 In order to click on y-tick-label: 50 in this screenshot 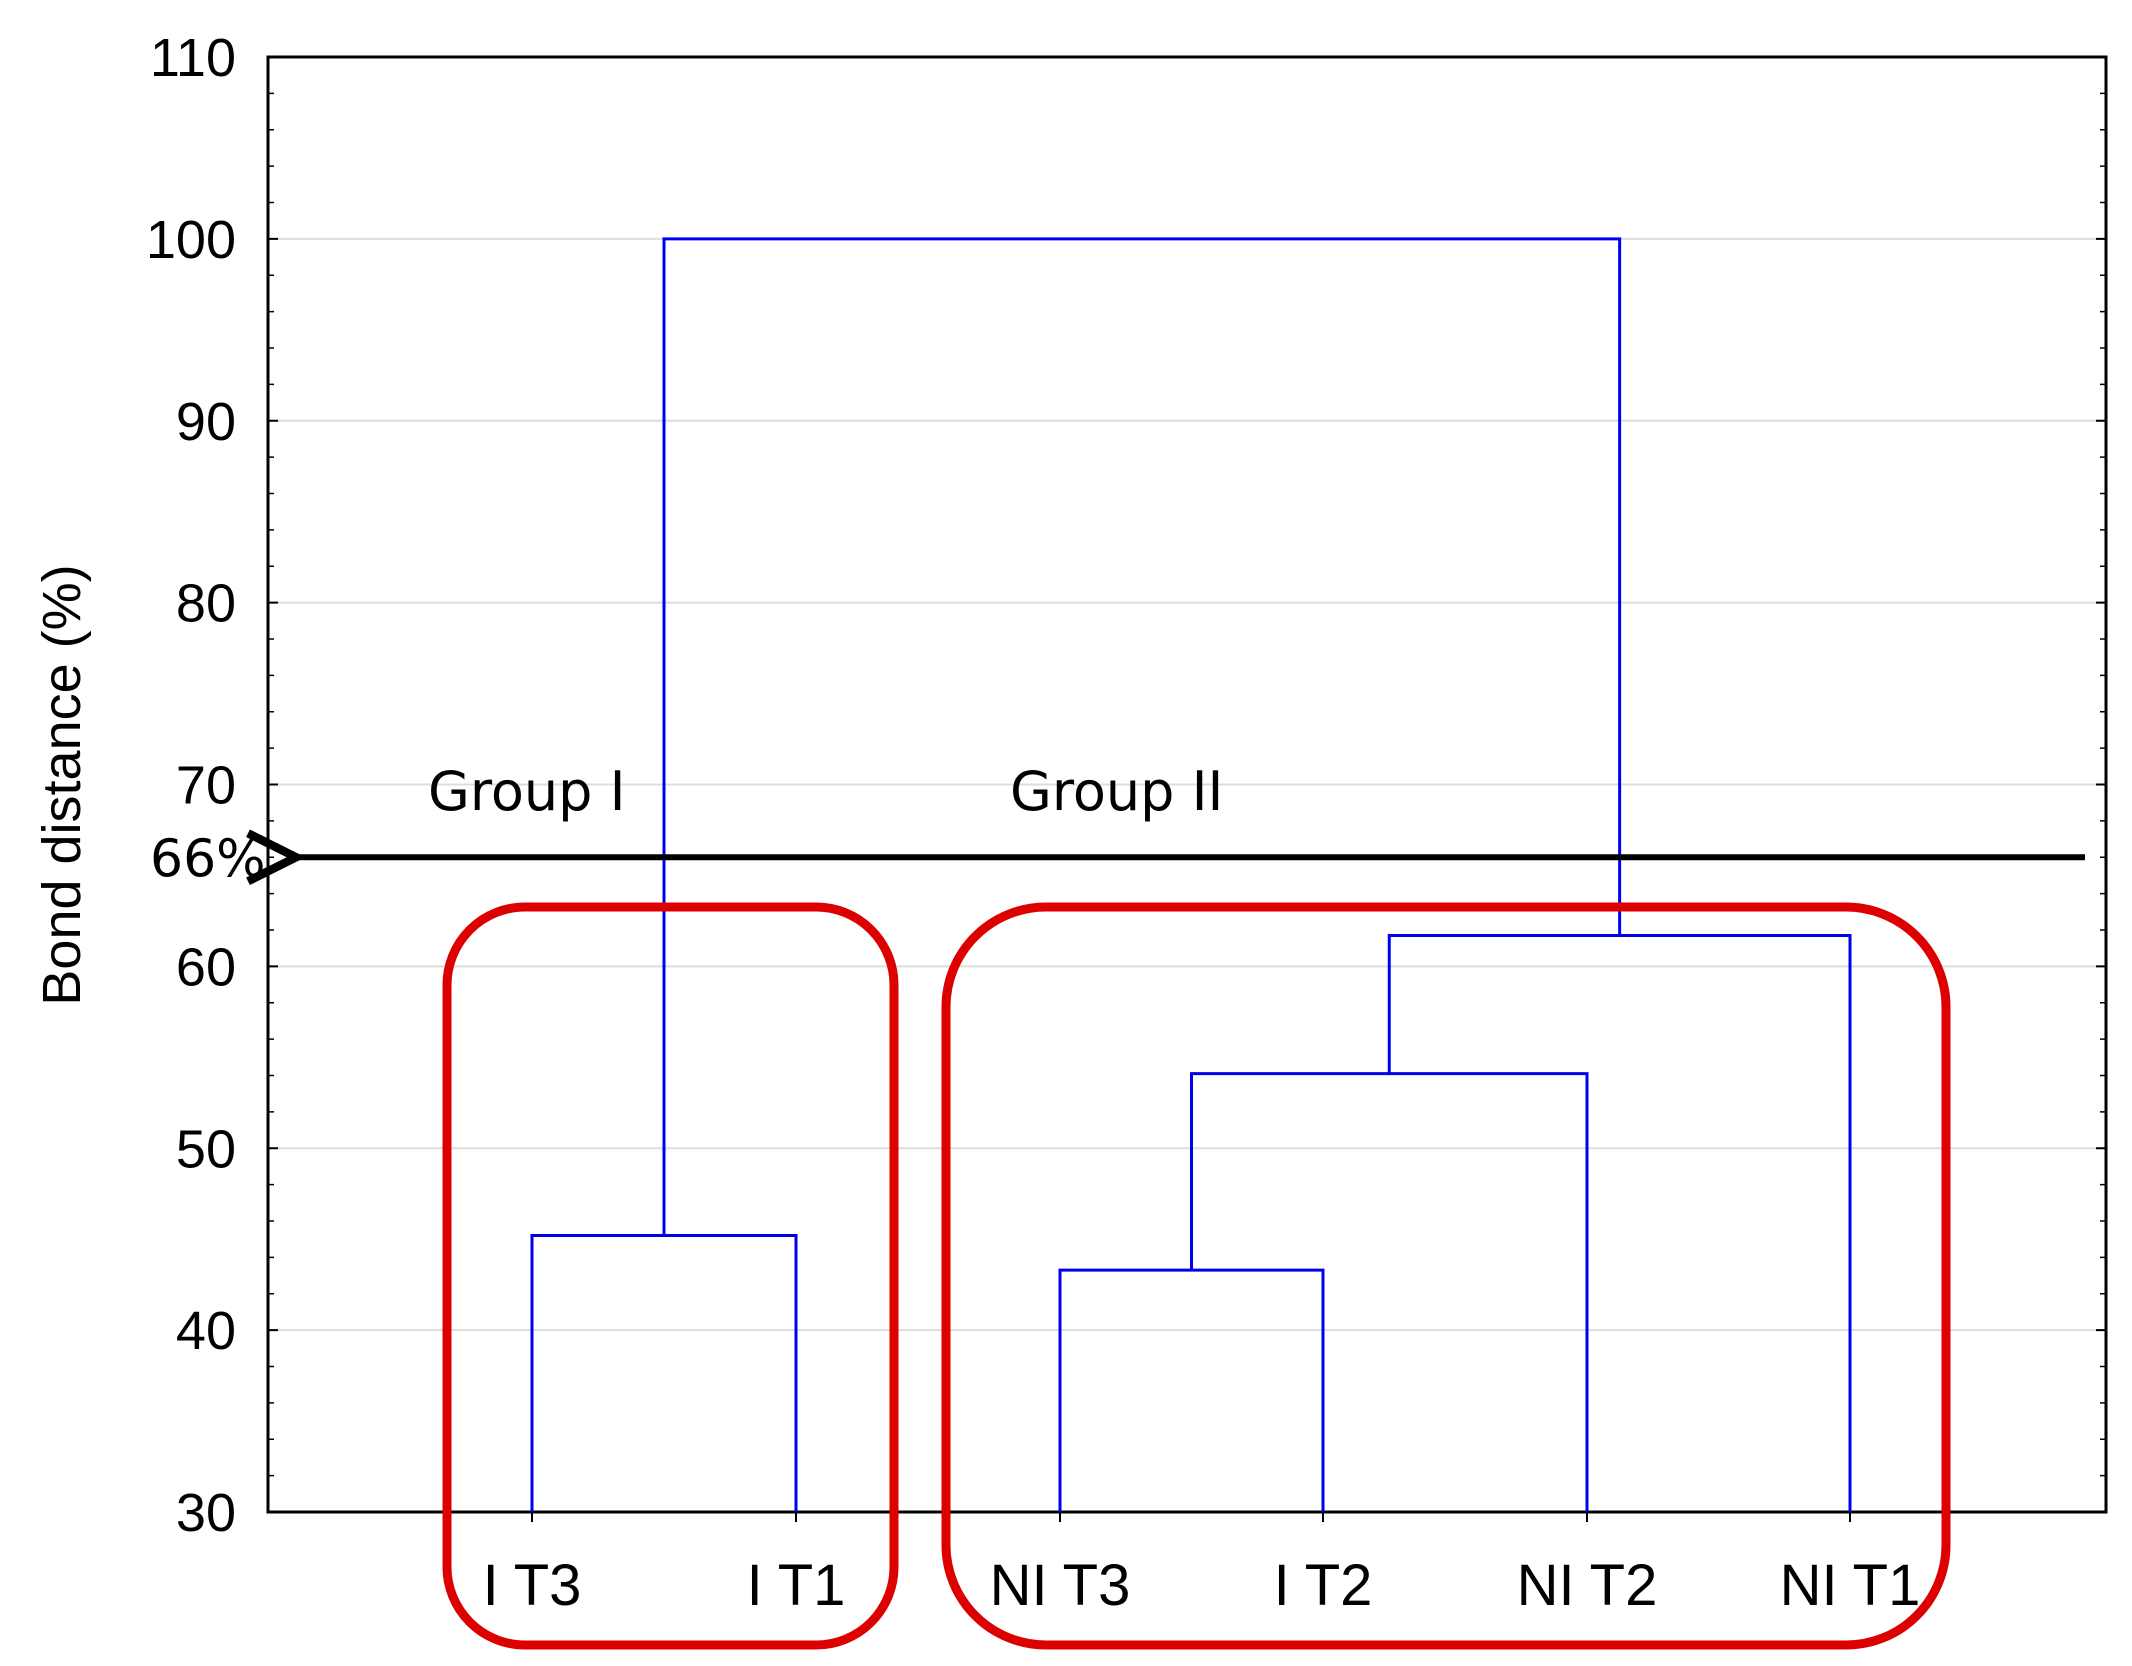, I will do `click(206, 1149)`.